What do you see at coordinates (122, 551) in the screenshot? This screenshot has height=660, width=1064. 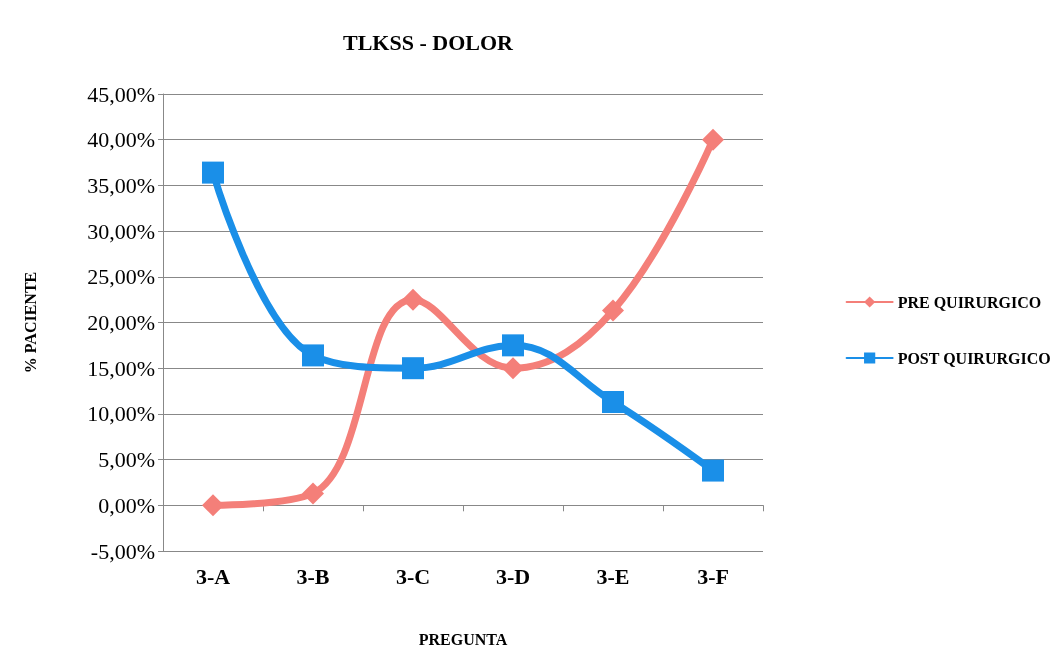 I see `y-tick-label: -5,00%` at bounding box center [122, 551].